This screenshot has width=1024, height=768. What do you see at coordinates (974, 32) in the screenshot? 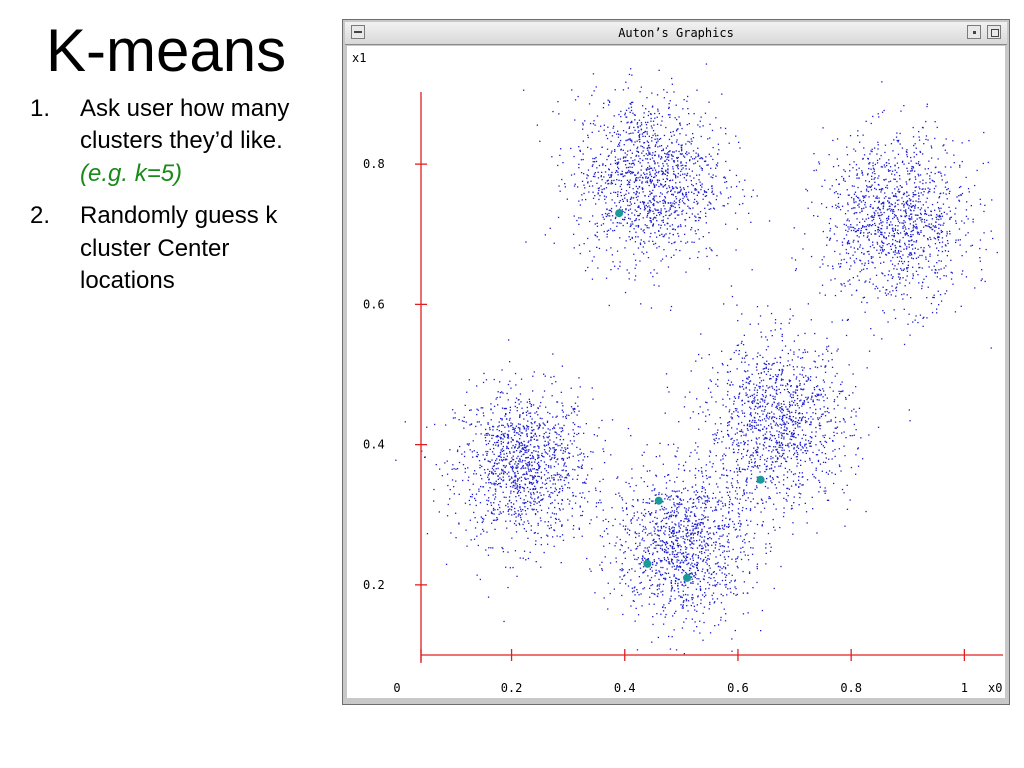
I see `minimize-icon` at bounding box center [974, 32].